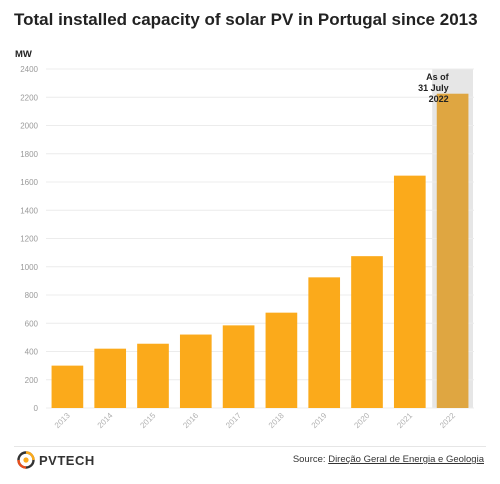  What do you see at coordinates (404, 420) in the screenshot?
I see `x-tick-label: 2021` at bounding box center [404, 420].